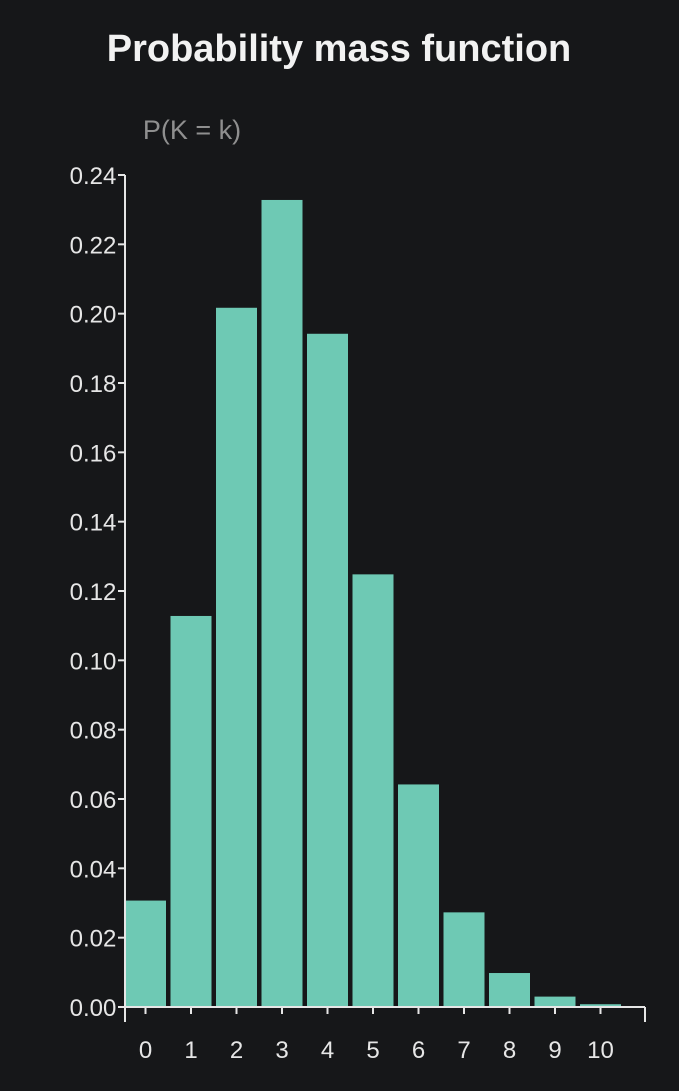 The width and height of the screenshot is (679, 1091). What do you see at coordinates (93, 800) in the screenshot?
I see `y-tick-label: 0.06` at bounding box center [93, 800].